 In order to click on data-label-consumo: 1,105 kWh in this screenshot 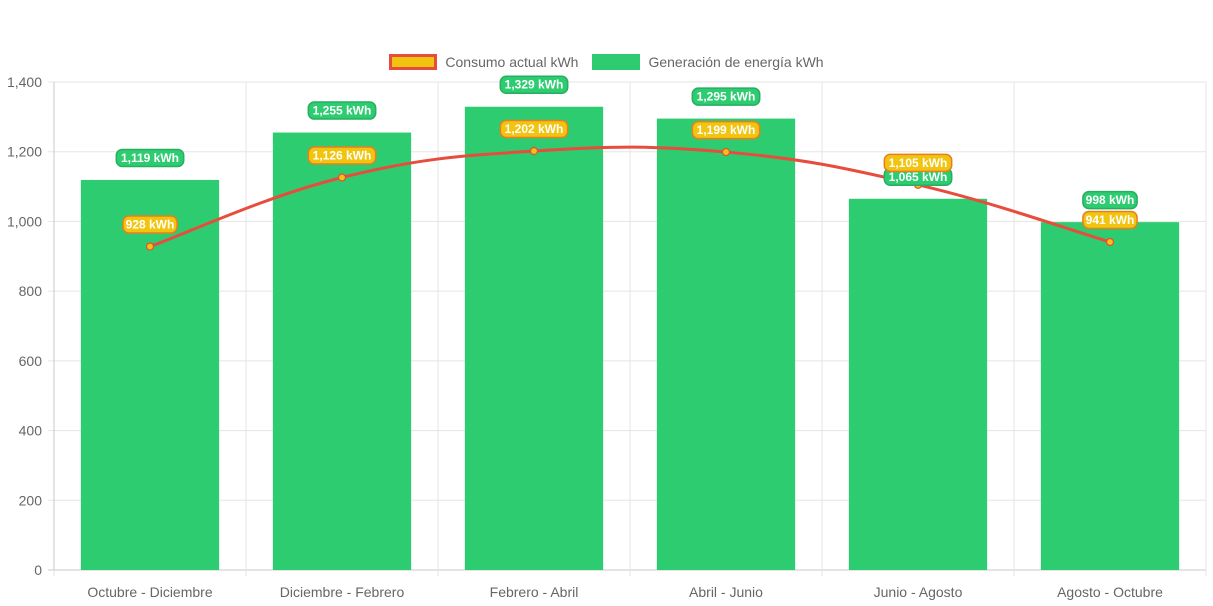, I will do `click(918, 163)`.